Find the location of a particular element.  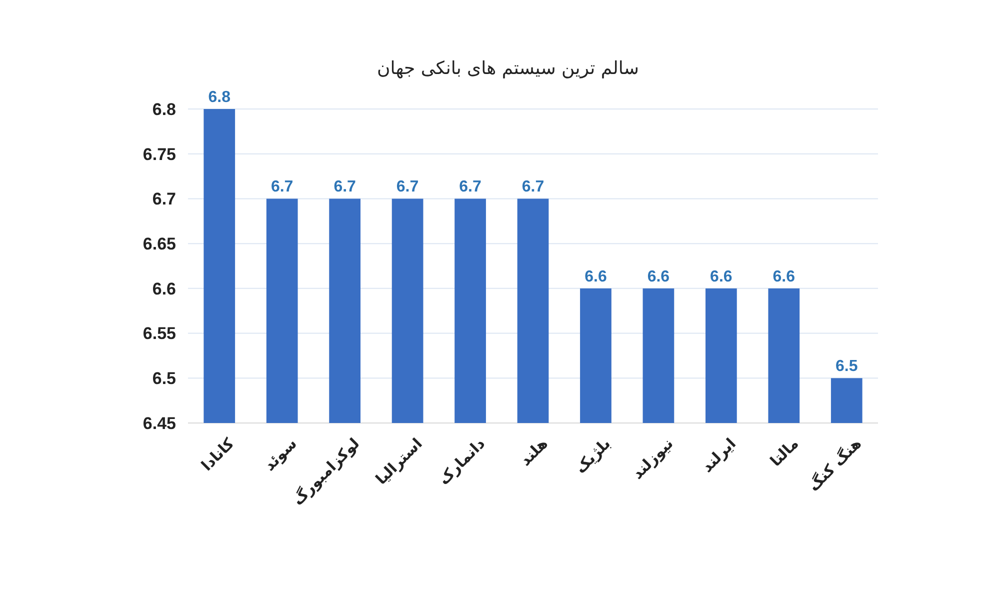

data-label: 6.5 is located at coordinates (847, 367).